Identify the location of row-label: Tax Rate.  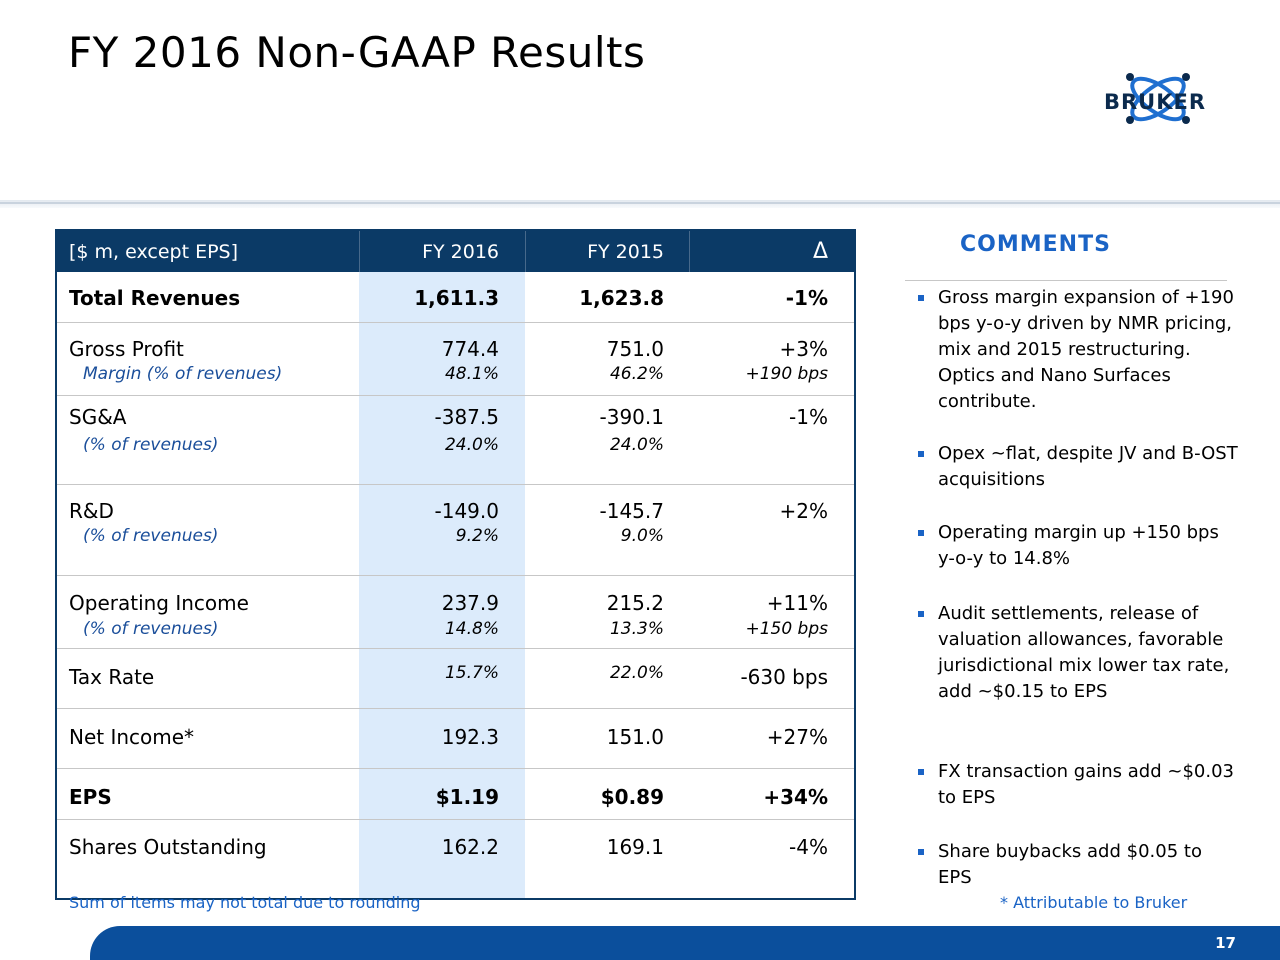
(112, 677).